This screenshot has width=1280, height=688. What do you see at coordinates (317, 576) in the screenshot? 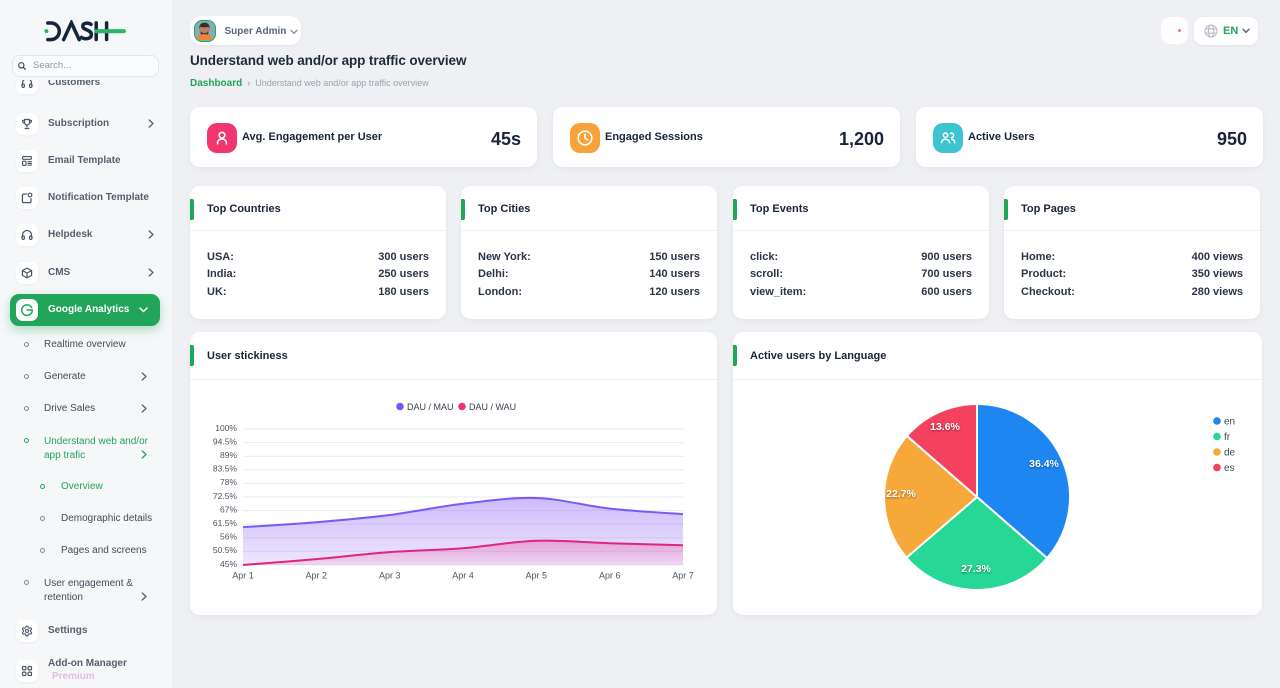
I see `svg-text: Apr 2` at bounding box center [317, 576].